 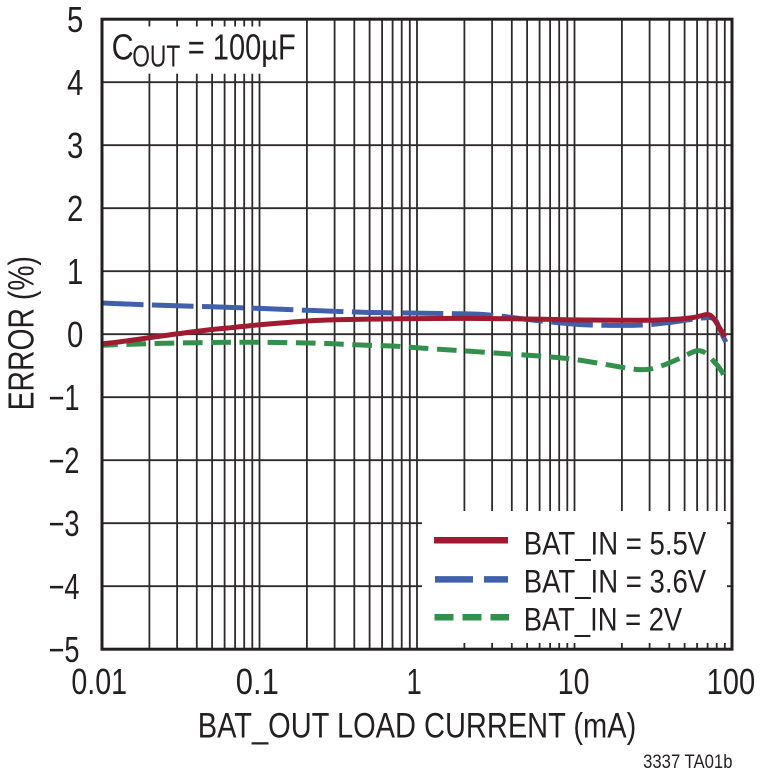 What do you see at coordinates (156, 55) in the screenshot?
I see `svg-text: OUT` at bounding box center [156, 55].